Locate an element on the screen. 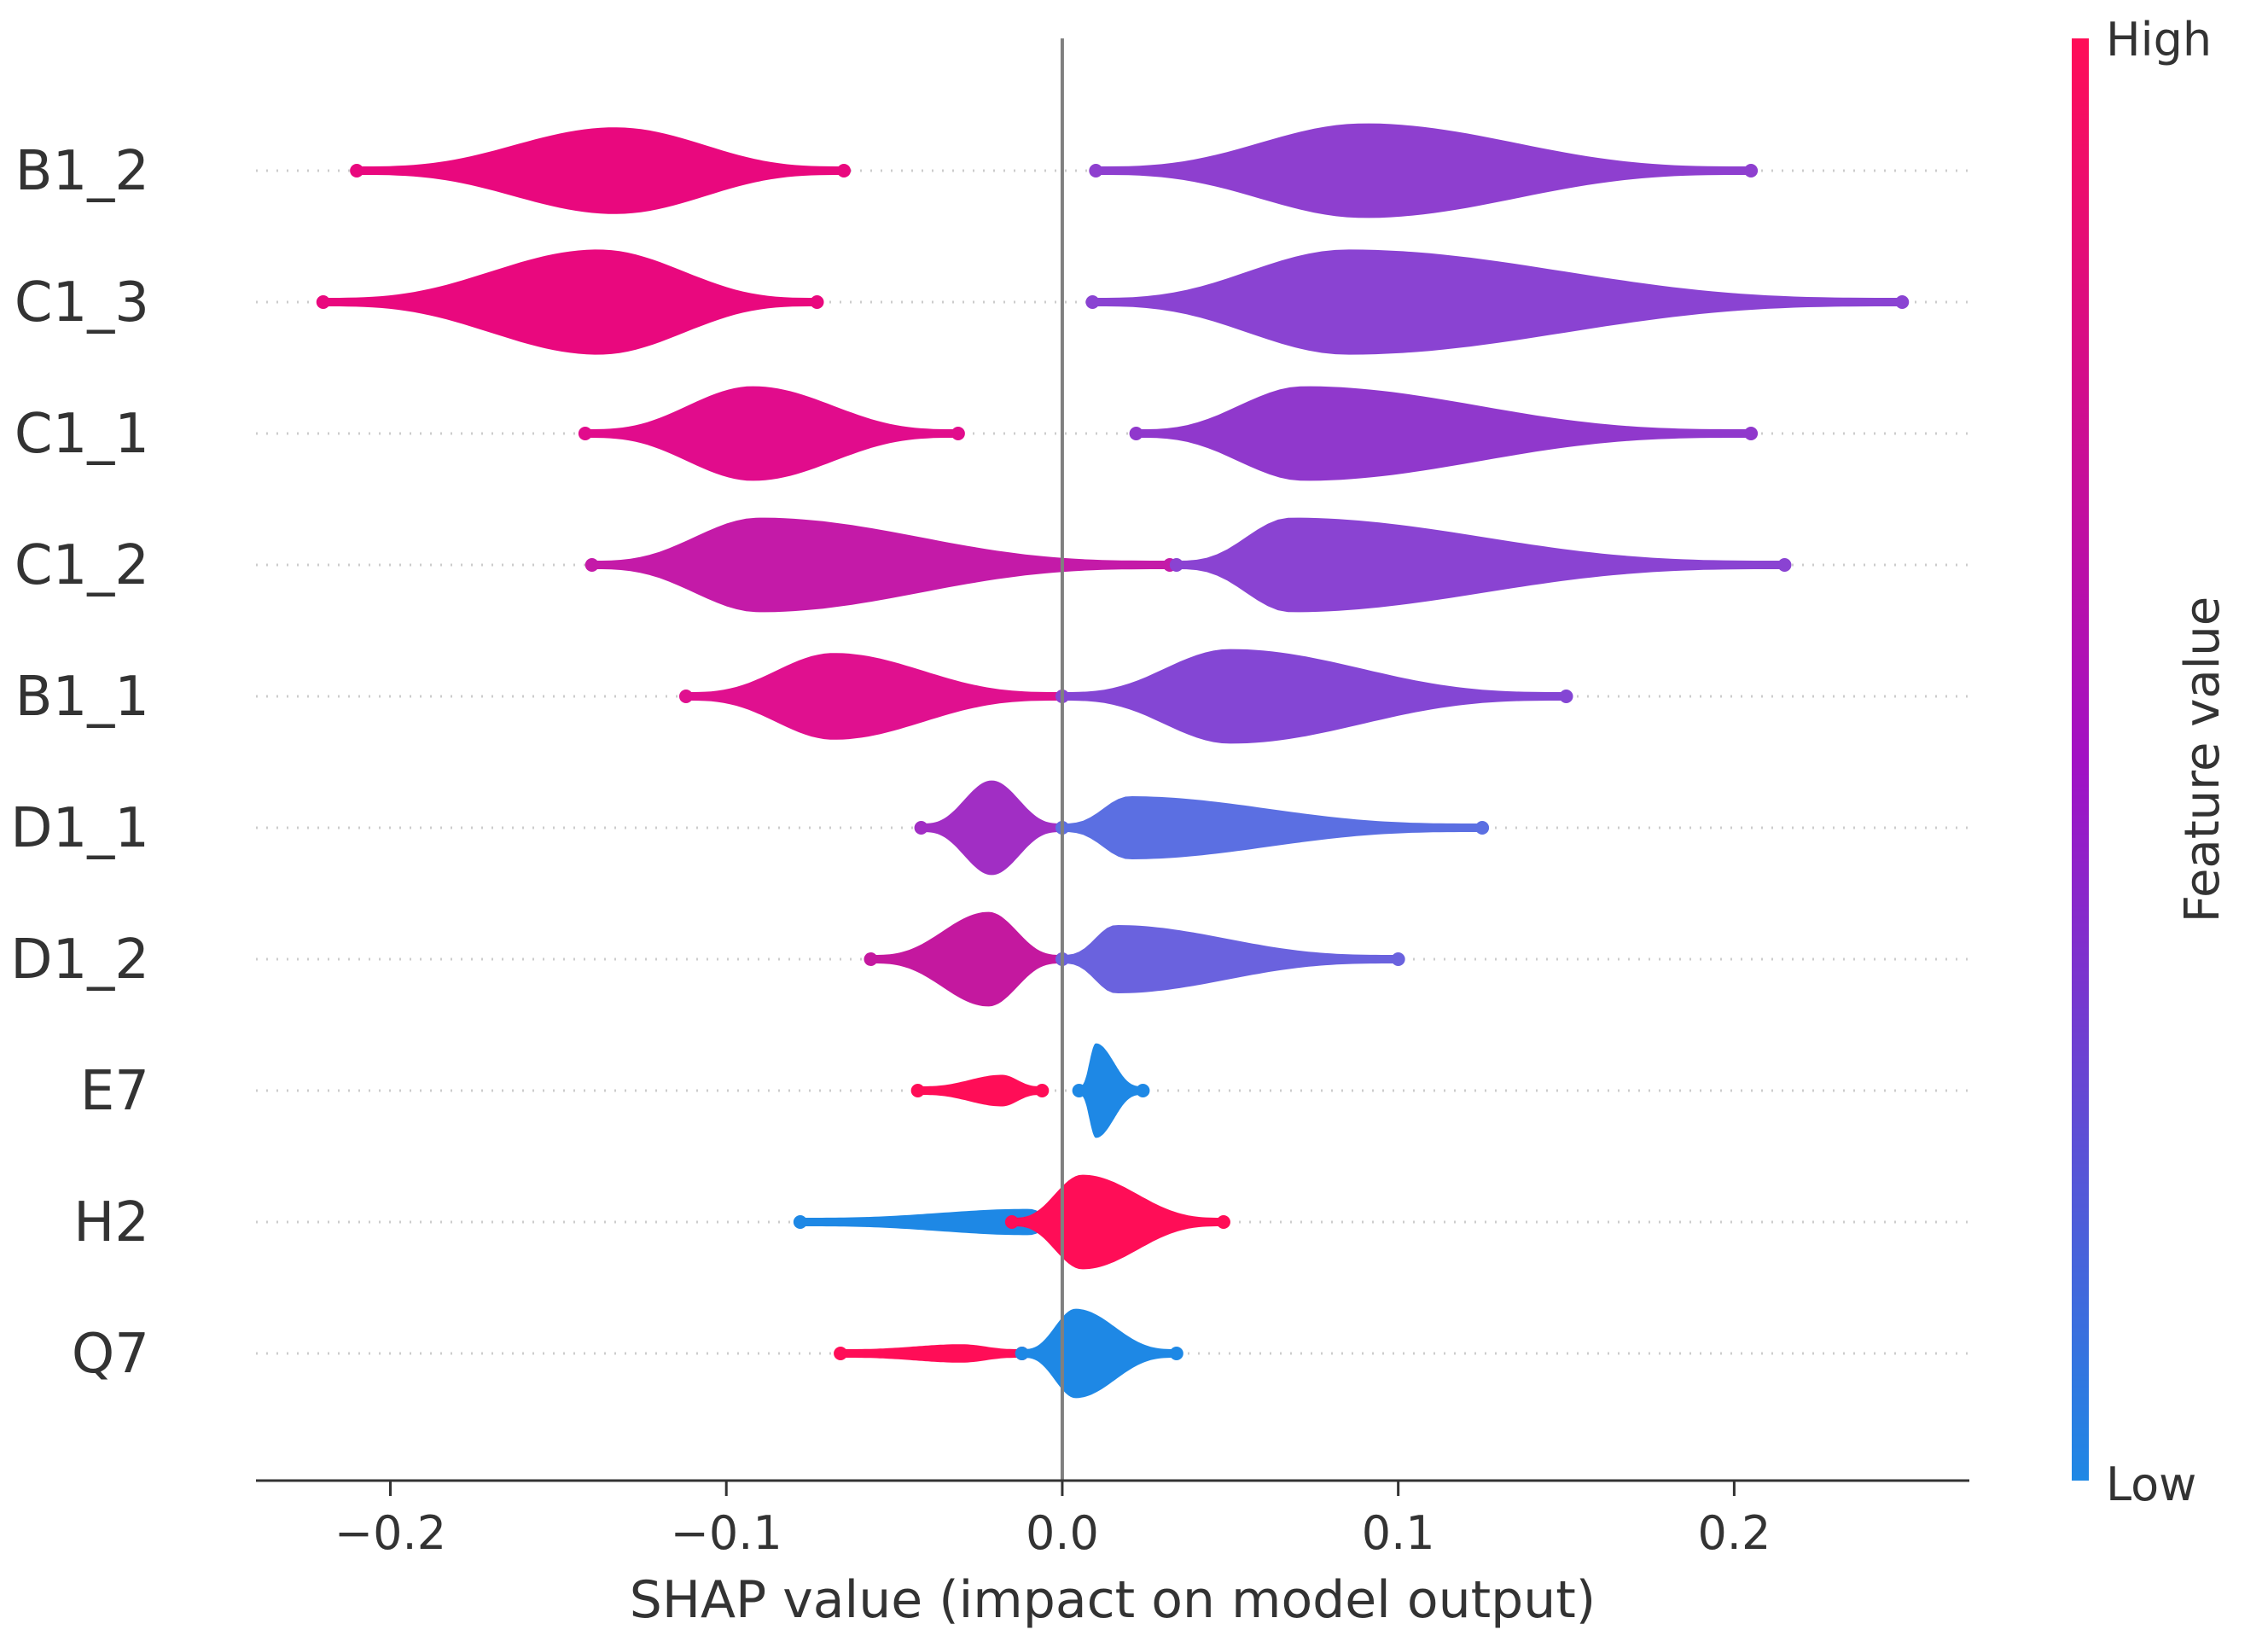  x-axis-label: SHAP value (impact on model output) is located at coordinates (1113, 1600).